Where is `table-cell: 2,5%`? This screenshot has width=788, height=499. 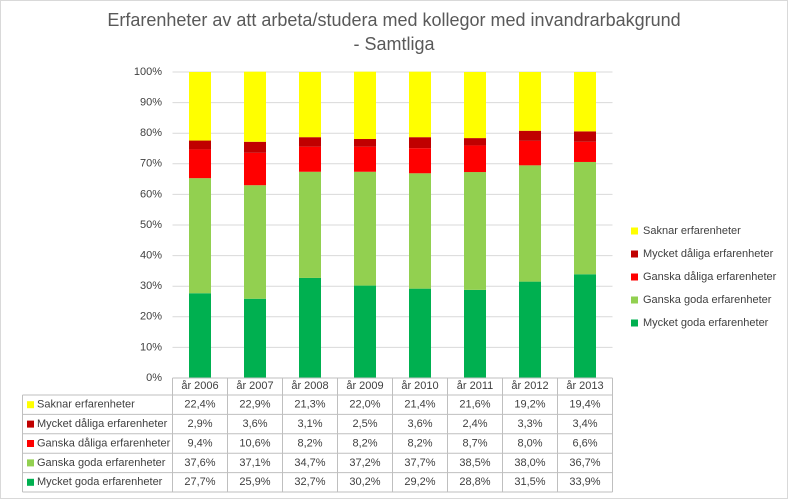
table-cell: 2,5% is located at coordinates (364, 424).